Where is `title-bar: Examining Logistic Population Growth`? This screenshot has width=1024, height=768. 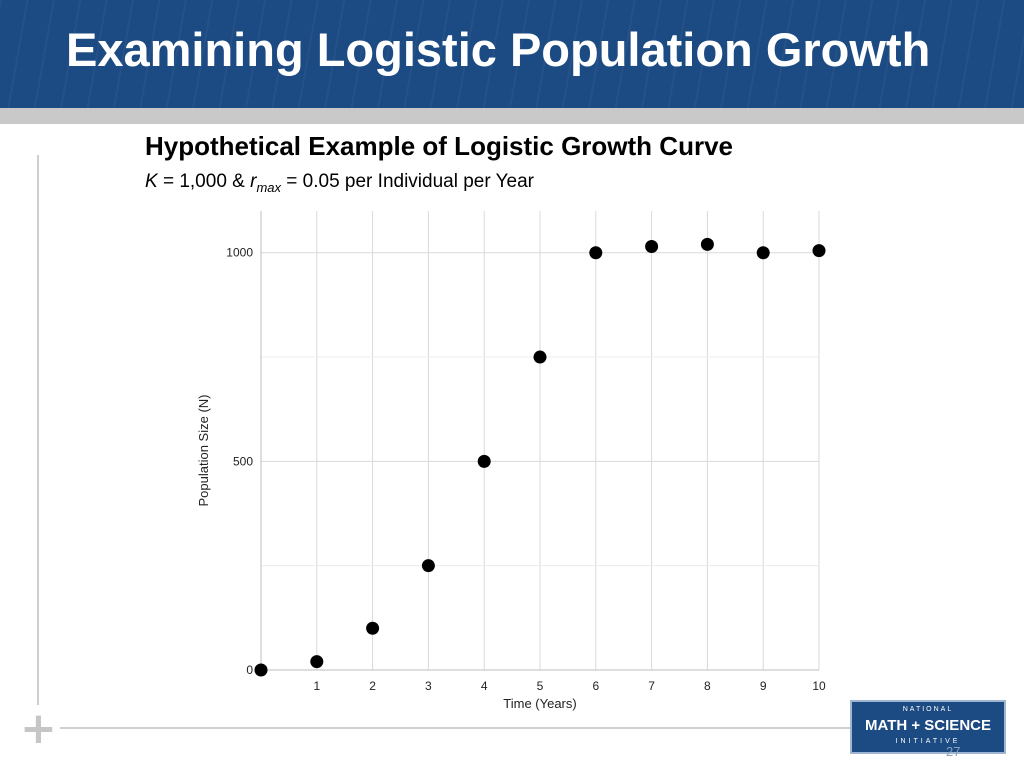
title-bar: Examining Logistic Population Growth is located at coordinates (512, 54).